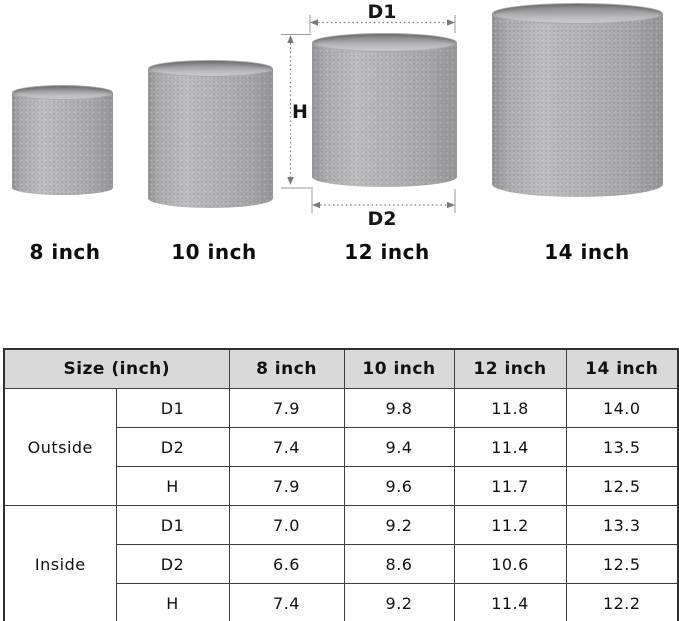 This screenshot has width=679, height=621. I want to click on d1-label: D1, so click(382, 12).